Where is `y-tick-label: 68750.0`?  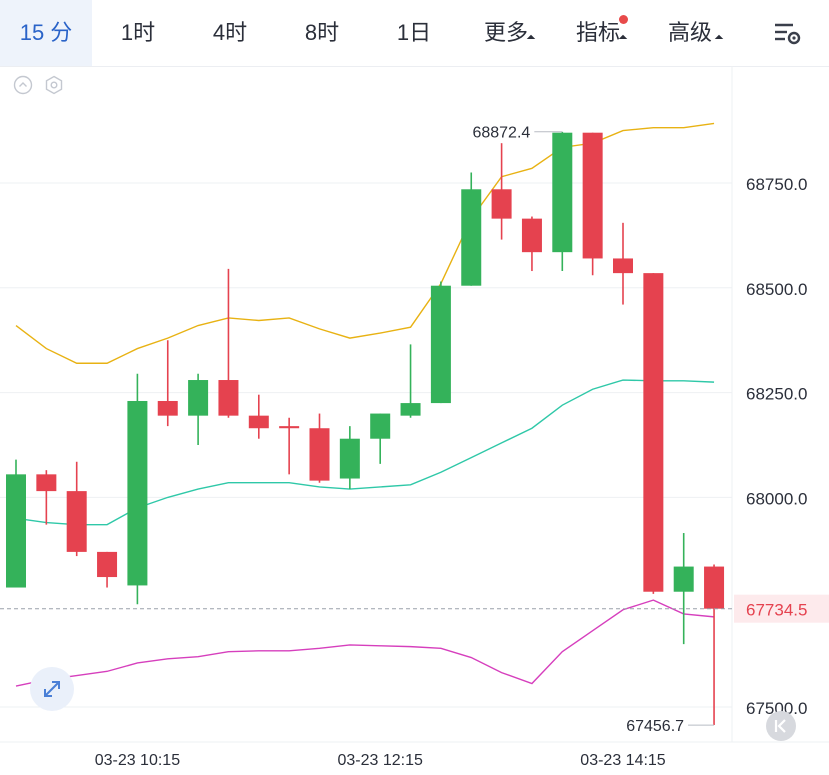 y-tick-label: 68750.0 is located at coordinates (776, 184).